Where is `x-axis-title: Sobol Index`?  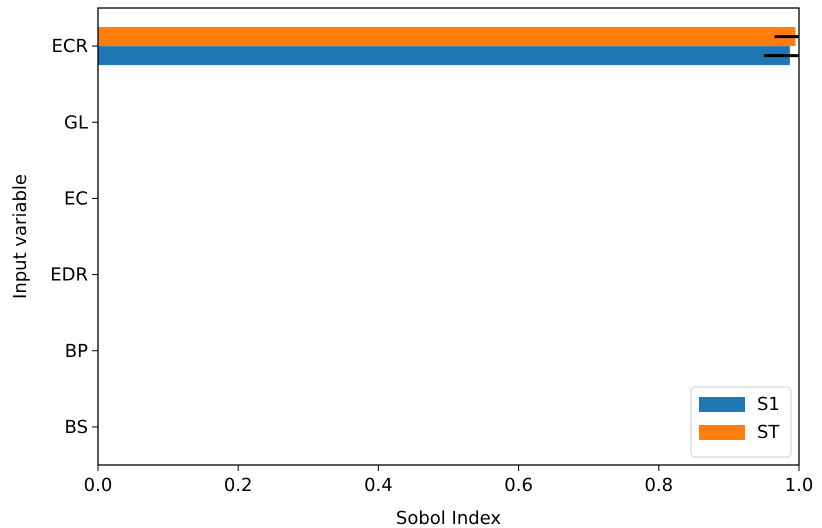
x-axis-title: Sobol Index is located at coordinates (449, 518).